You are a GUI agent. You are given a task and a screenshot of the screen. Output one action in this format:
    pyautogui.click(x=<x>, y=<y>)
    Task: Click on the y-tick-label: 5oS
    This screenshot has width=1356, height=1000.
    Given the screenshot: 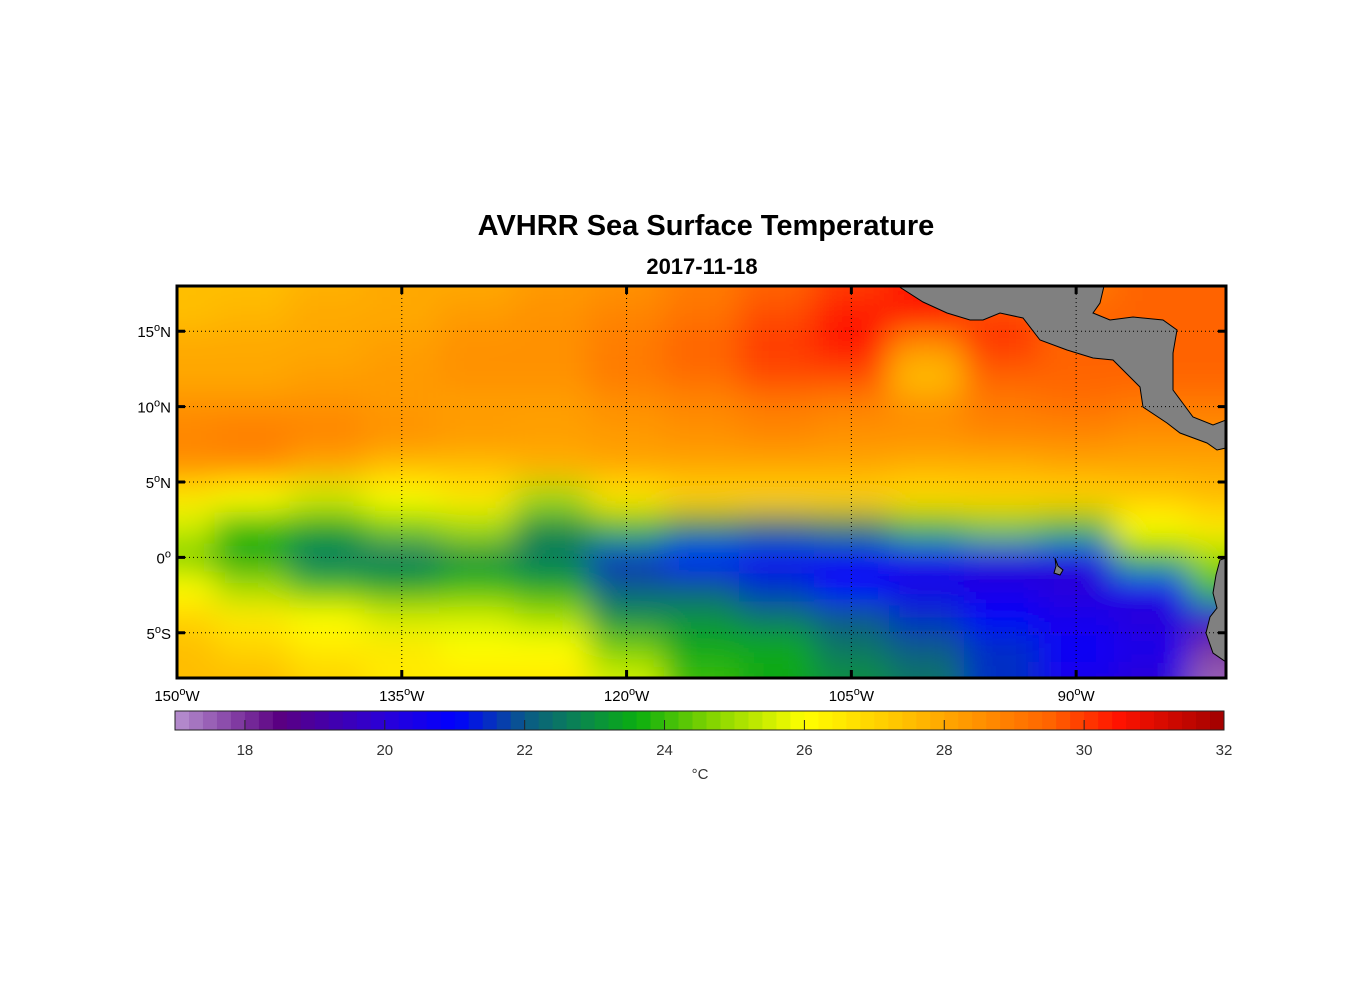 What is the action you would take?
    pyautogui.click(x=159, y=633)
    